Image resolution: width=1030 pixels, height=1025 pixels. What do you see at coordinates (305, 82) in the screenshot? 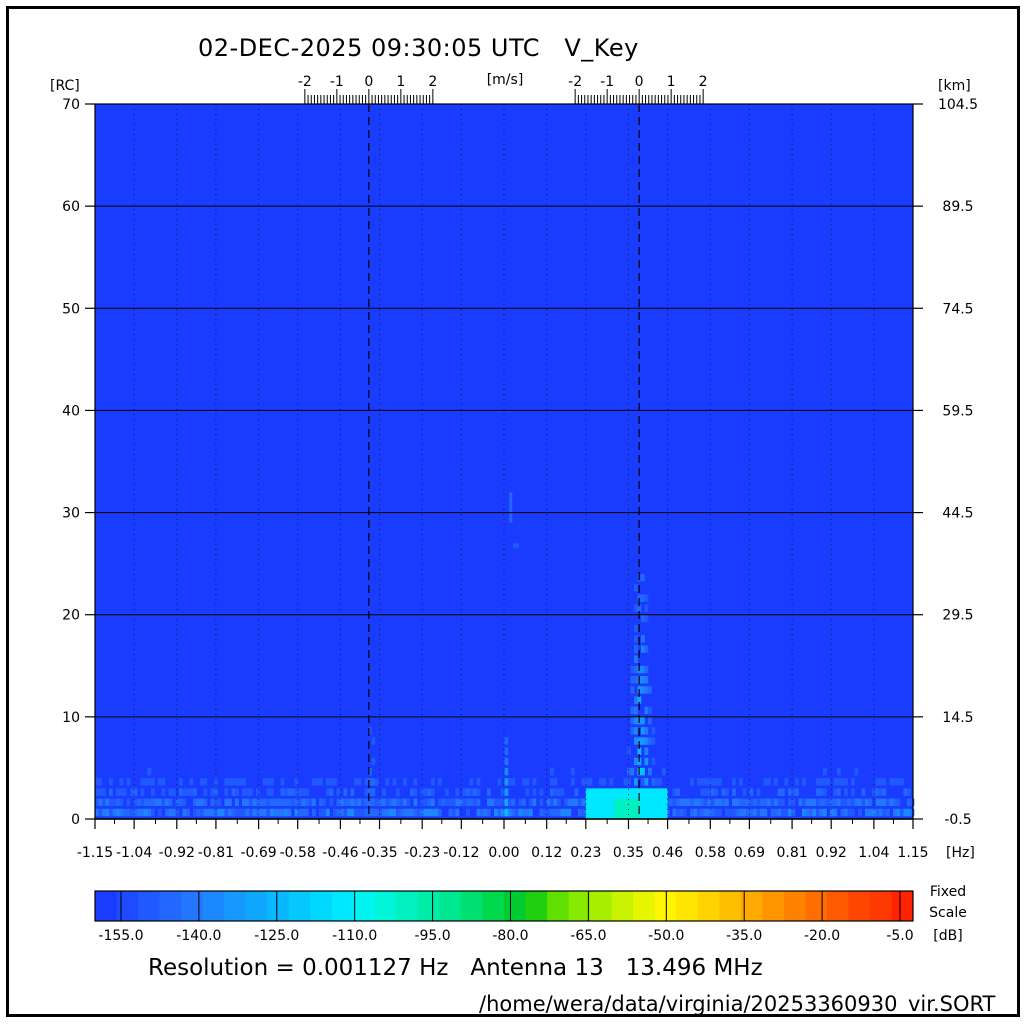
I see `velocity-tick-label: -2` at bounding box center [305, 82].